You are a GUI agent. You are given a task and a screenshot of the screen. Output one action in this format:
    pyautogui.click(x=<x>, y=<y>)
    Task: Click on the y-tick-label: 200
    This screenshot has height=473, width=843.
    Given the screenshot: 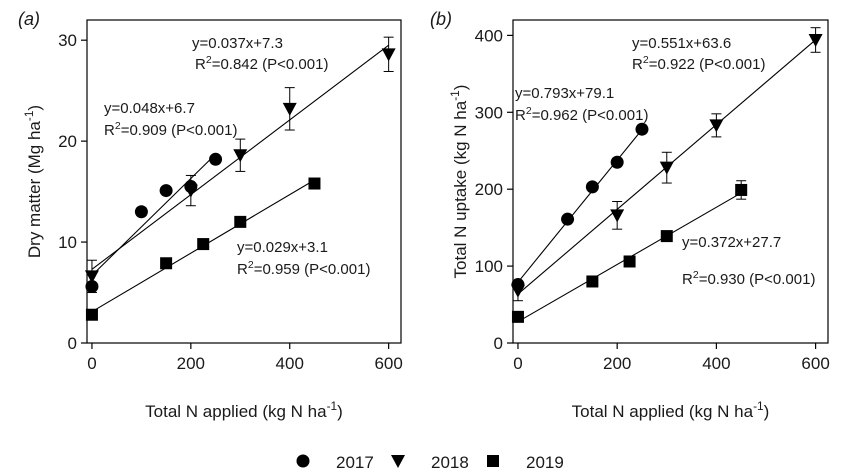 What is the action you would take?
    pyautogui.click(x=489, y=189)
    